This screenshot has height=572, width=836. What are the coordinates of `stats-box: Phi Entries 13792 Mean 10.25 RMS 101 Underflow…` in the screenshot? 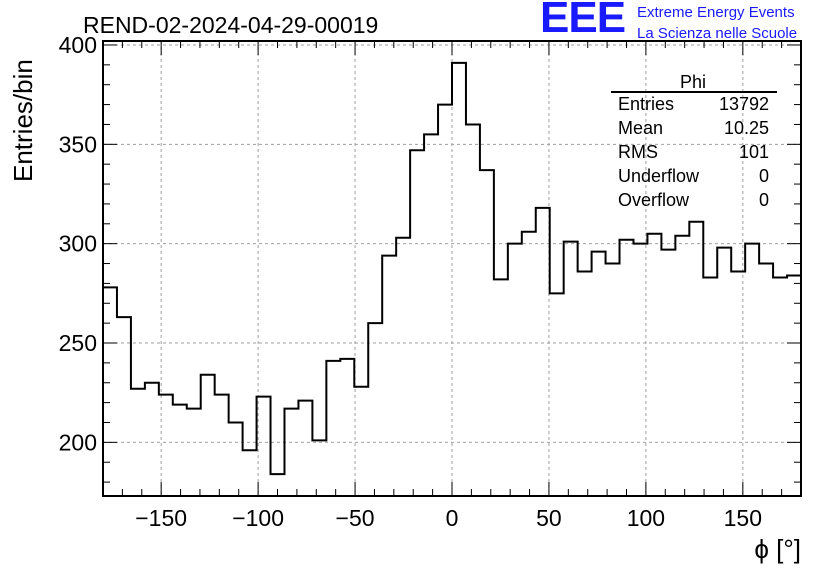 It's located at (694, 141).